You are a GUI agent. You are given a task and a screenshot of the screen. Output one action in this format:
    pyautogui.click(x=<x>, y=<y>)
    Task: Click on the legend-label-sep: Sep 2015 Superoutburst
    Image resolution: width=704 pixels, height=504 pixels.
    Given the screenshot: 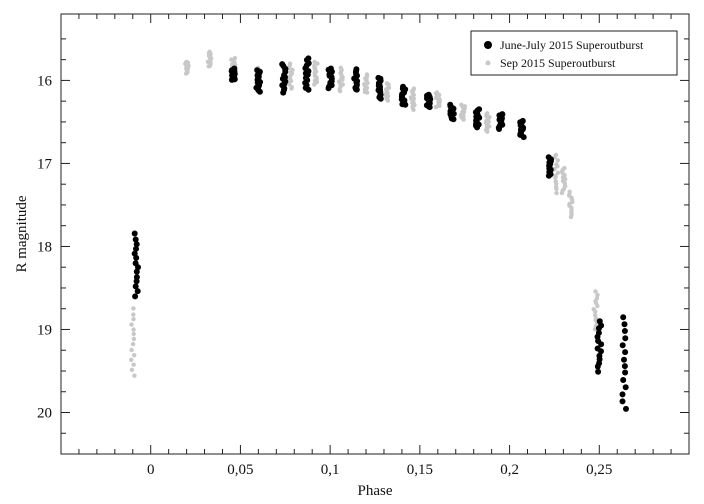 What is the action you would take?
    pyautogui.click(x=558, y=63)
    